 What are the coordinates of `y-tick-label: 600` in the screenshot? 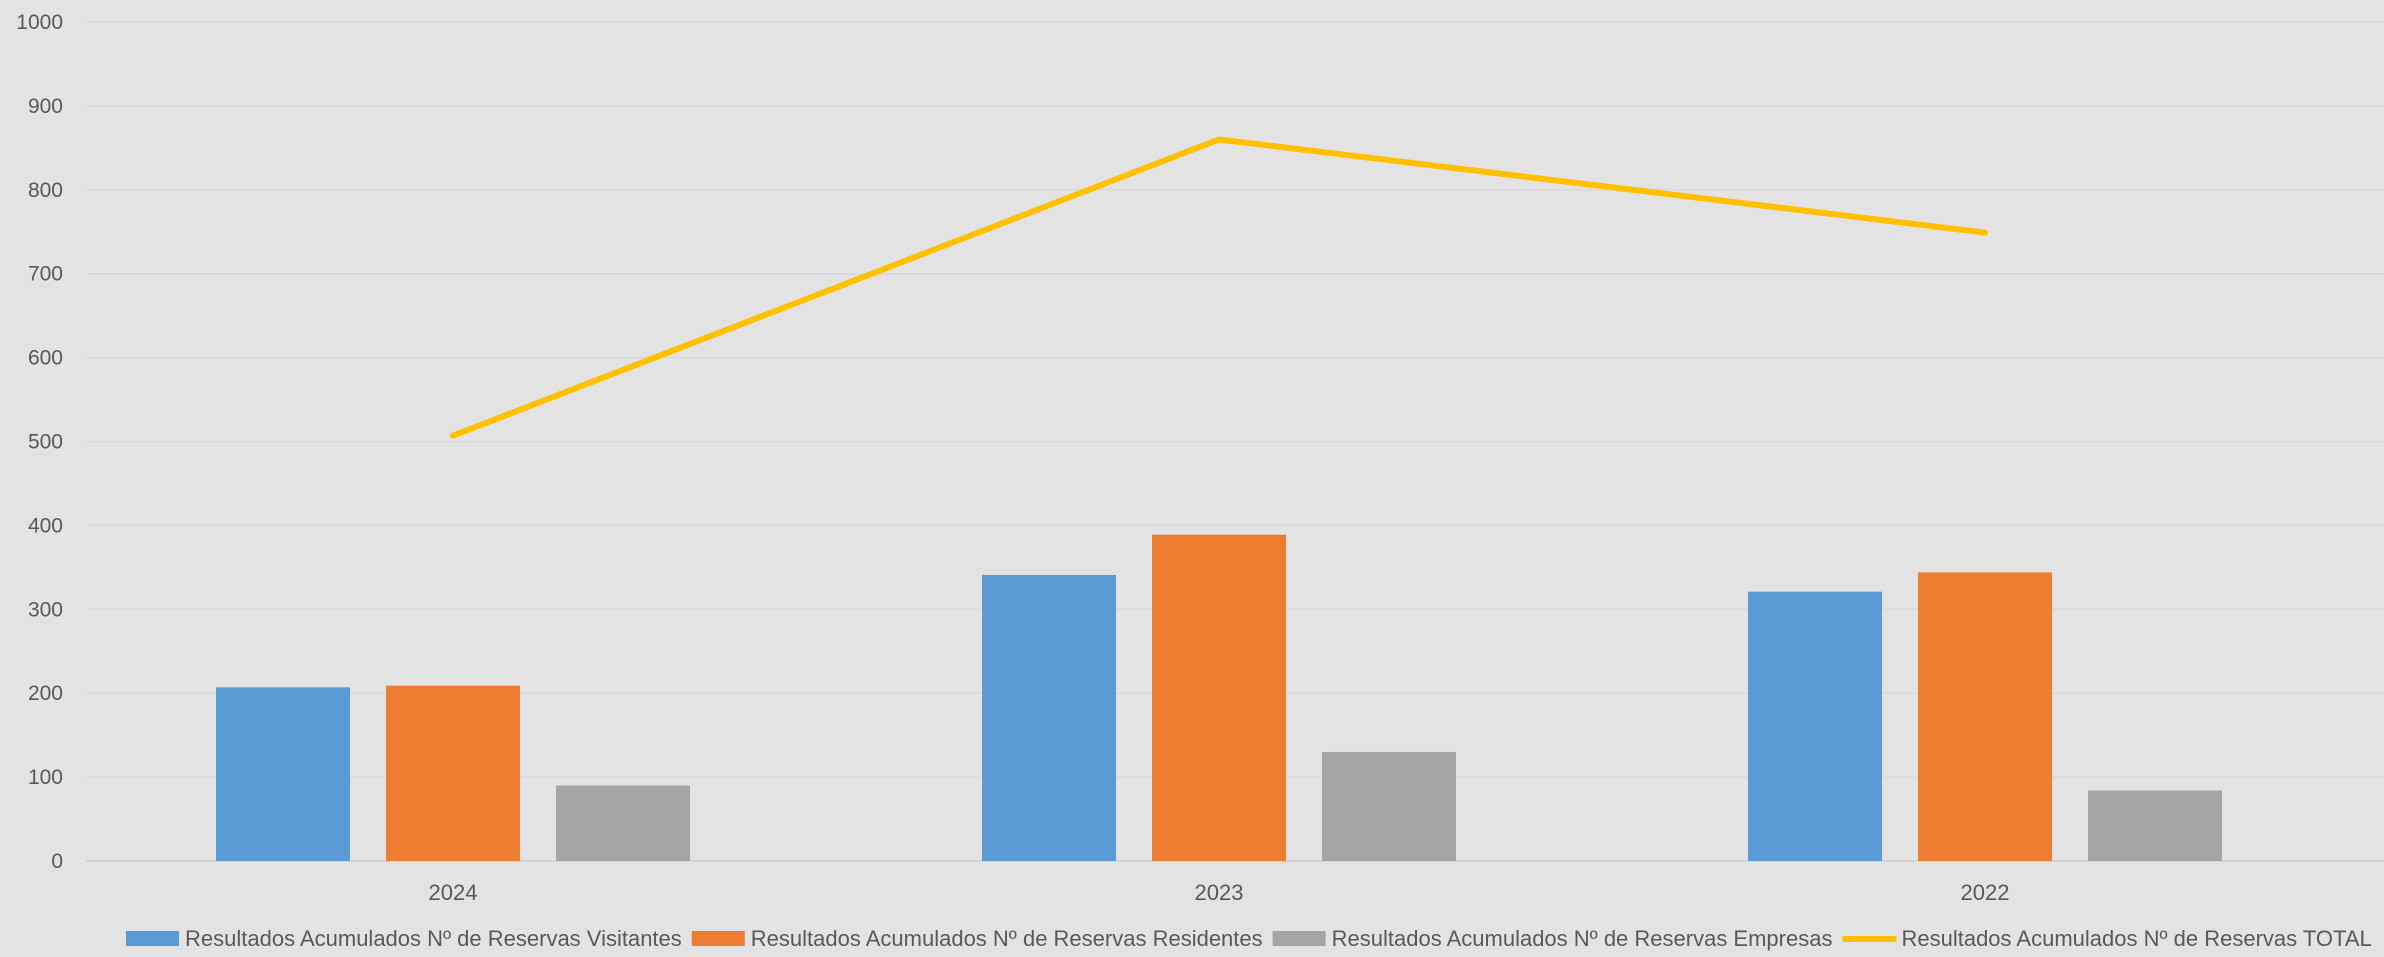 It's located at (45, 358).